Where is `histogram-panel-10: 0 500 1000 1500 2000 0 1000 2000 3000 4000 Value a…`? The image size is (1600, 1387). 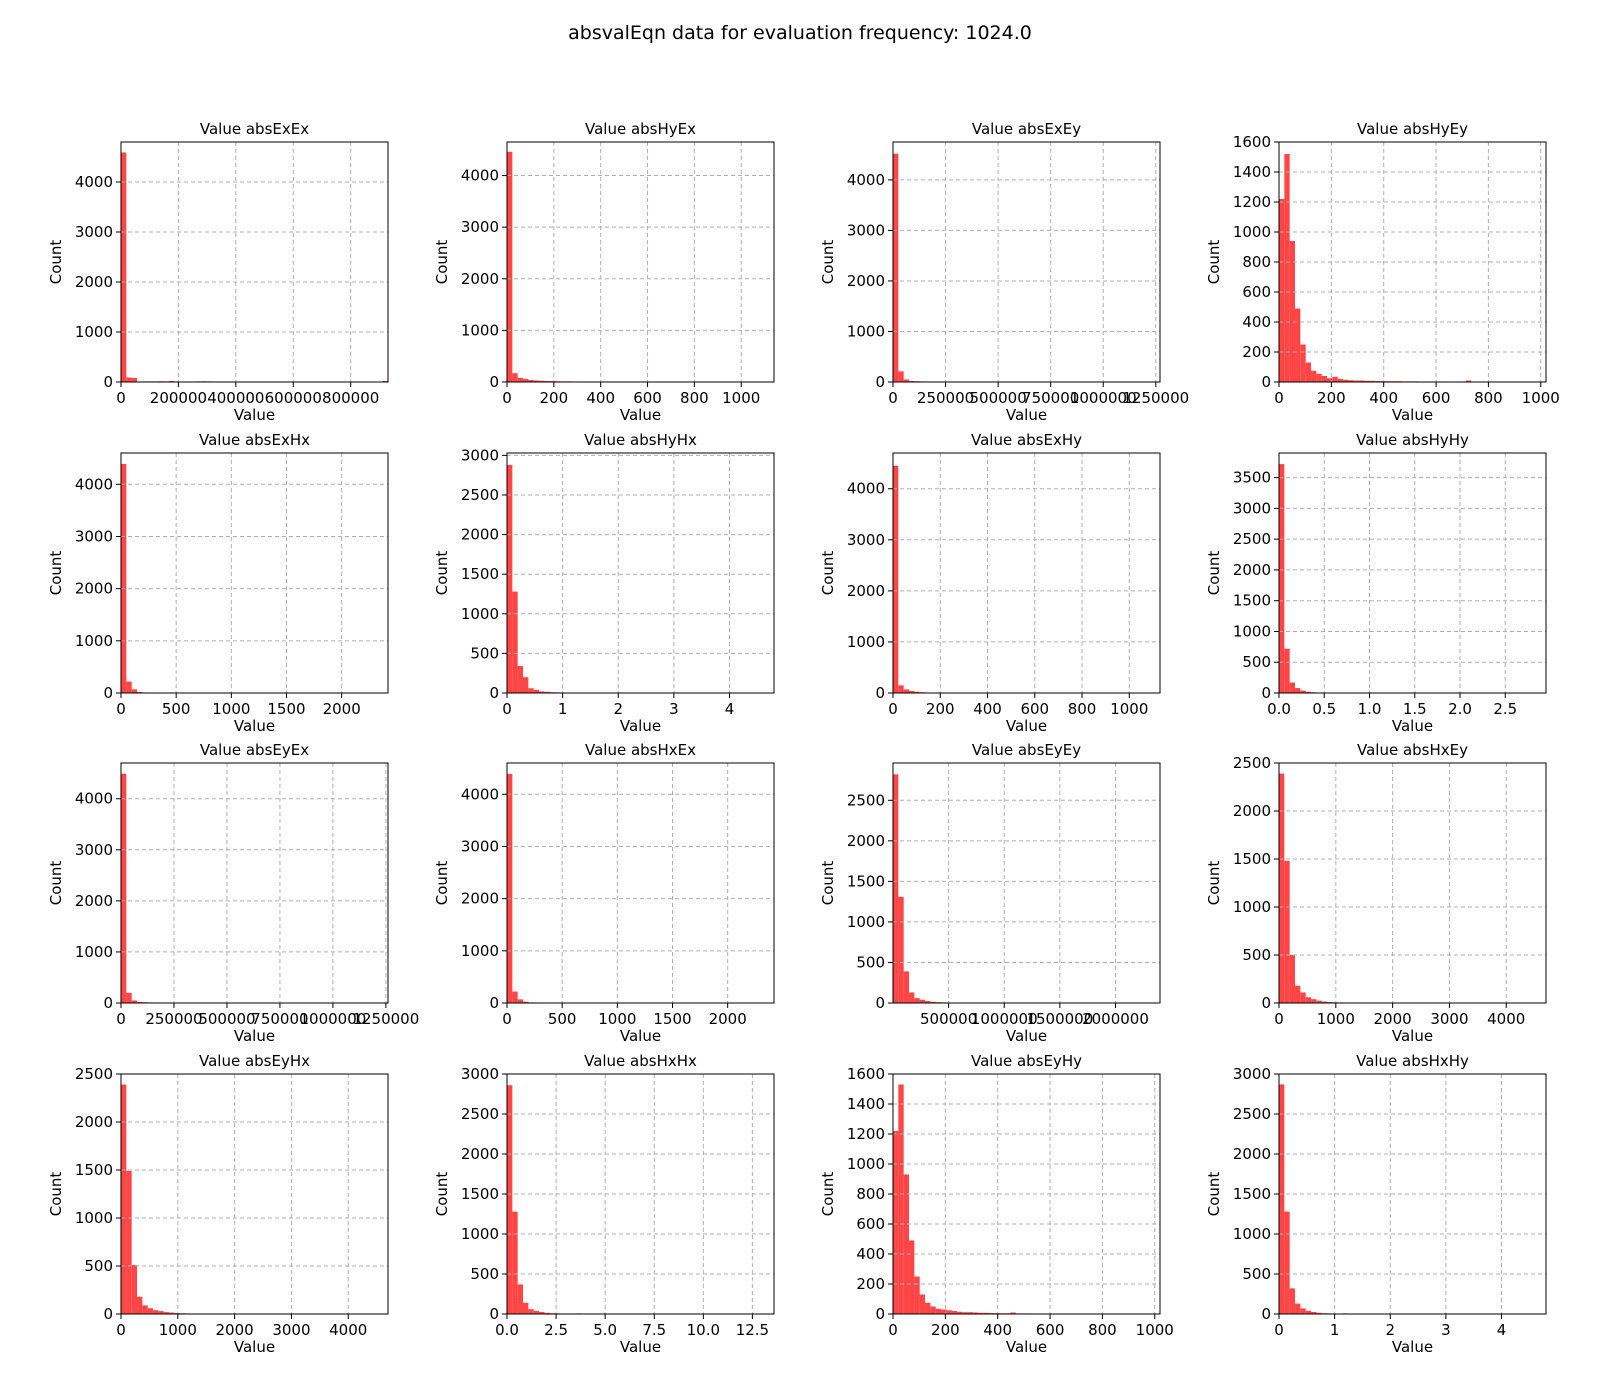
histogram-panel-10: 0 500 1000 1500 2000 0 1000 2000 3000 4000 Value a… is located at coordinates (604, 893).